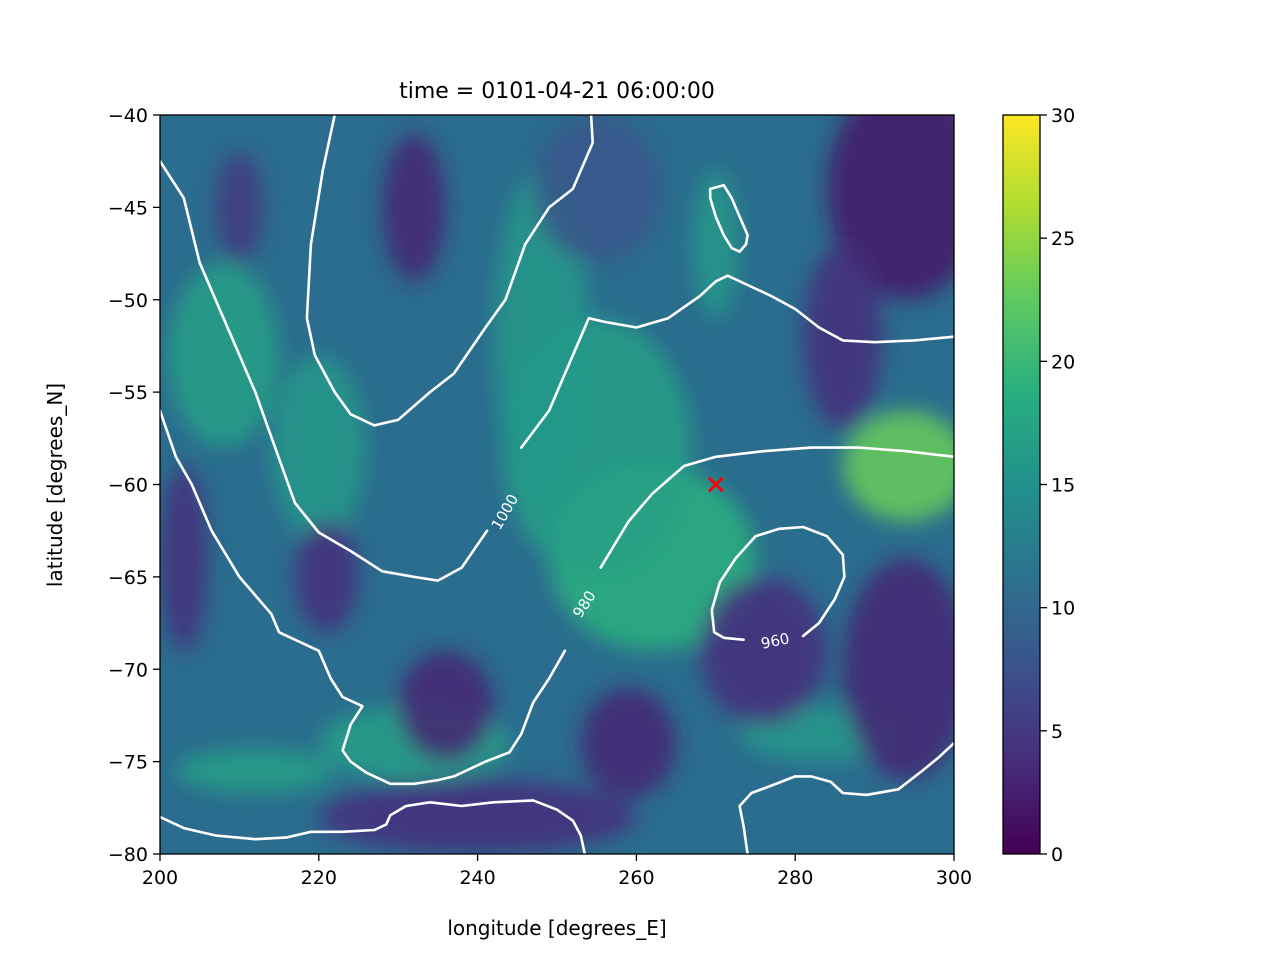 The height and width of the screenshot is (960, 1280). I want to click on y-tick-label: −45, so click(128, 208).